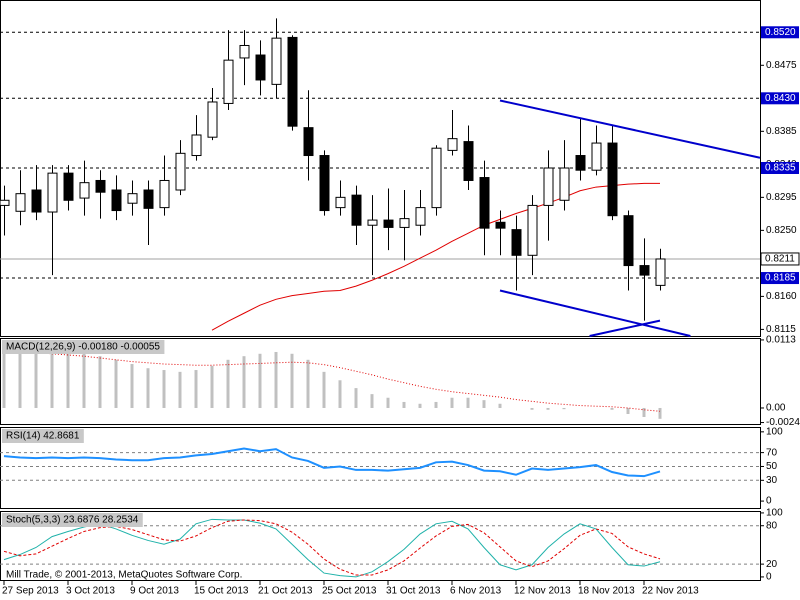 The image size is (800, 600). Describe the element at coordinates (476, 591) in the screenshot. I see `x-tick-label: 6 Nov 2013` at that location.